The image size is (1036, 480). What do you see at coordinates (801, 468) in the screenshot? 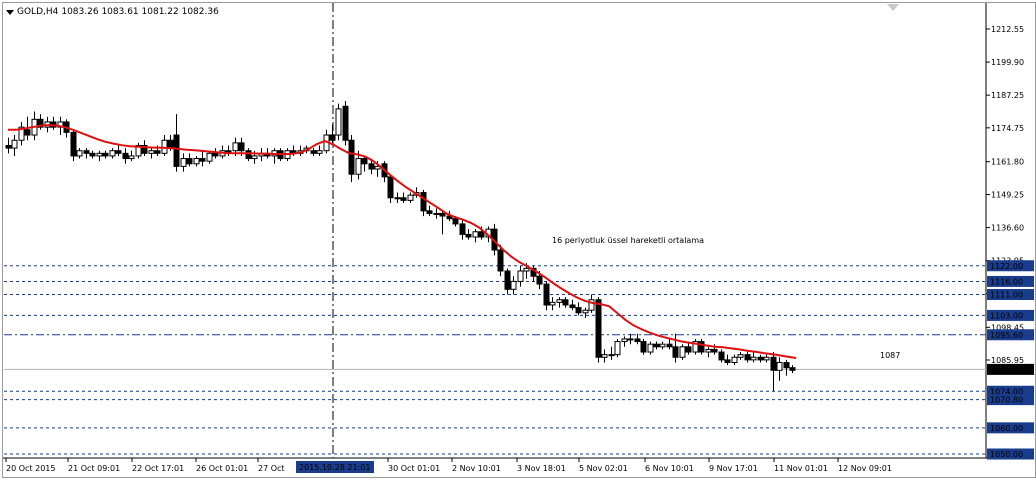
I see `x-tick-label: 11 Nov 01:01` at bounding box center [801, 468].